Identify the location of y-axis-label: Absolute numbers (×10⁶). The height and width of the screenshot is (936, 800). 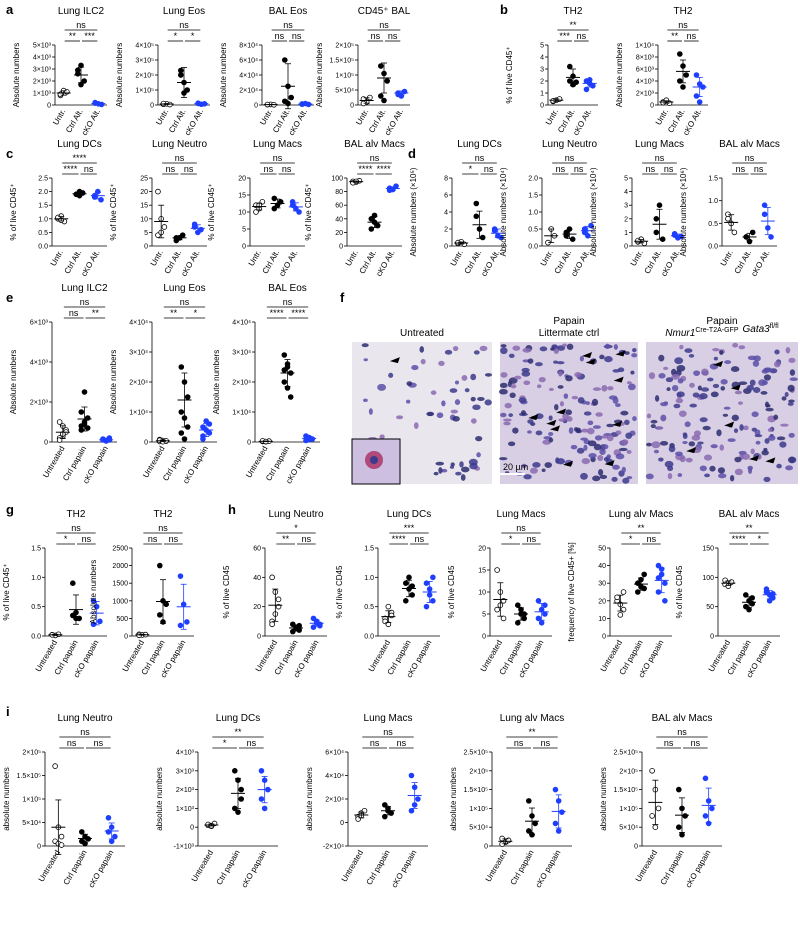
(683, 211).